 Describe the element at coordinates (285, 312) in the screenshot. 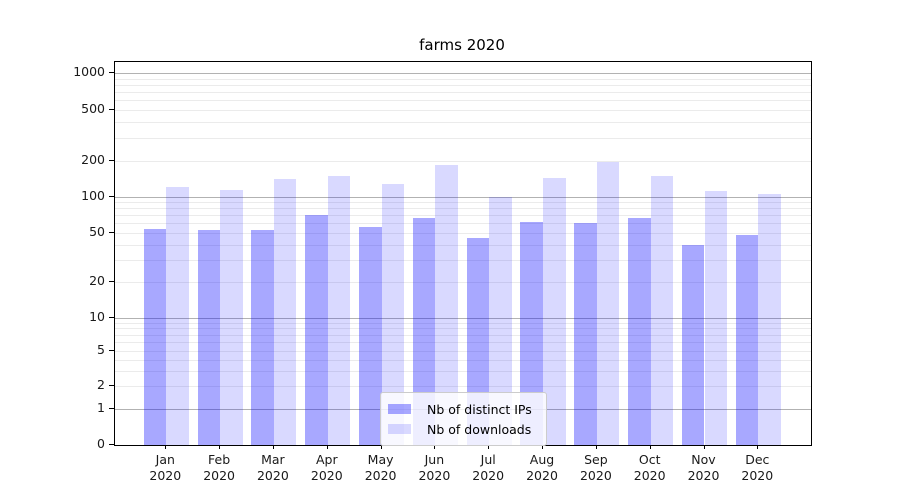

I see `bar-downloads-mar` at that location.